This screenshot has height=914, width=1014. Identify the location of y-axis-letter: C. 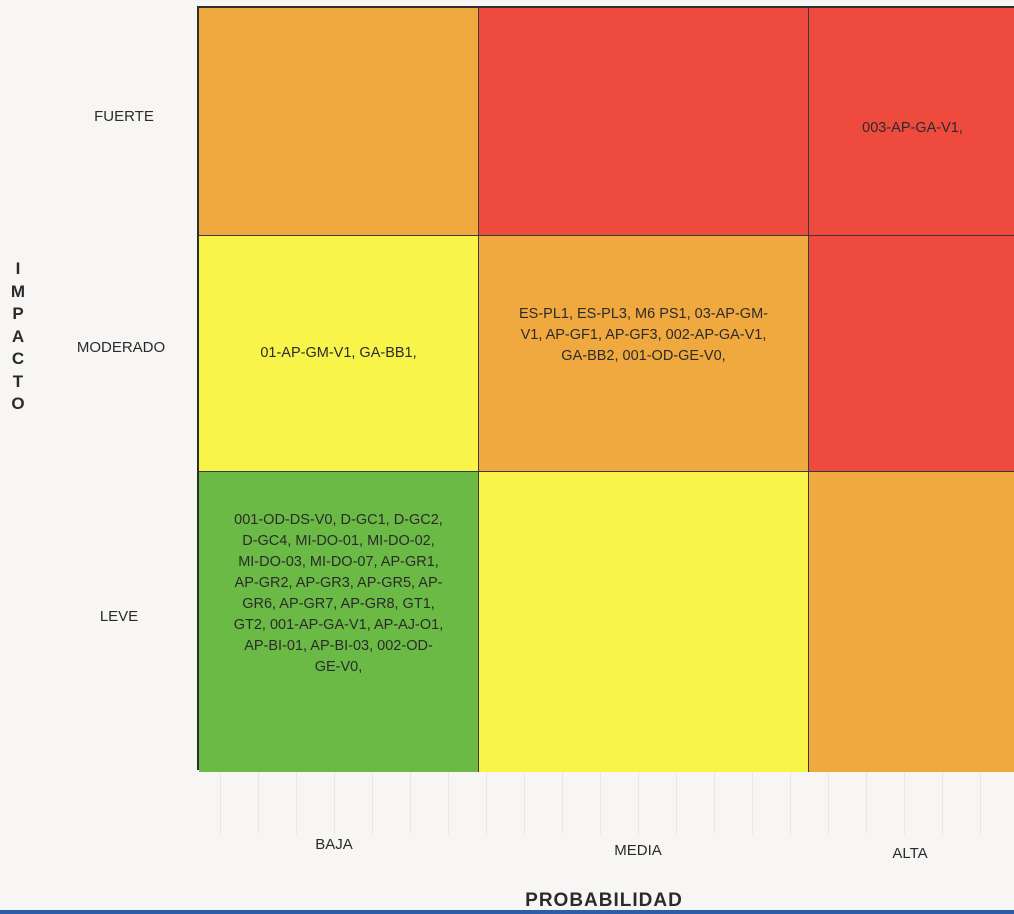
(18, 358).